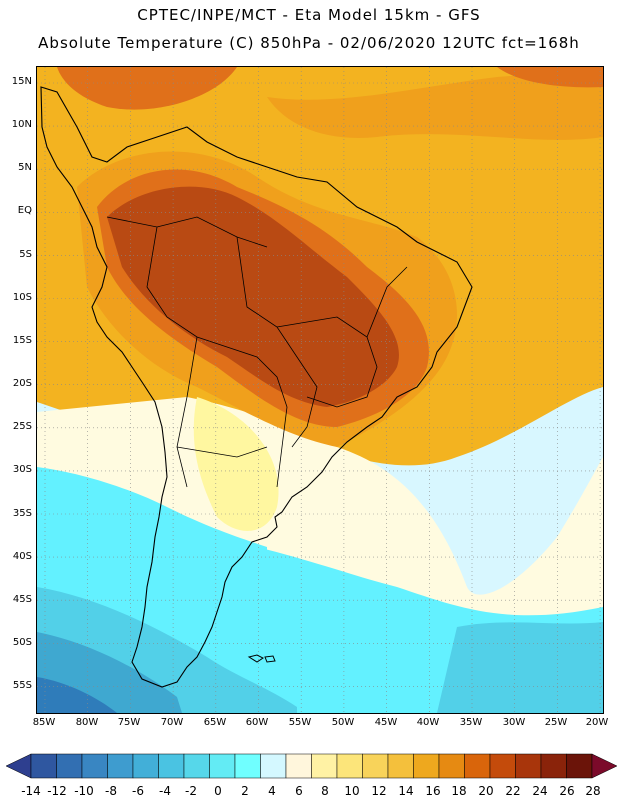  Describe the element at coordinates (556, 722) in the screenshot. I see `lon-label-25w: 25W` at that location.